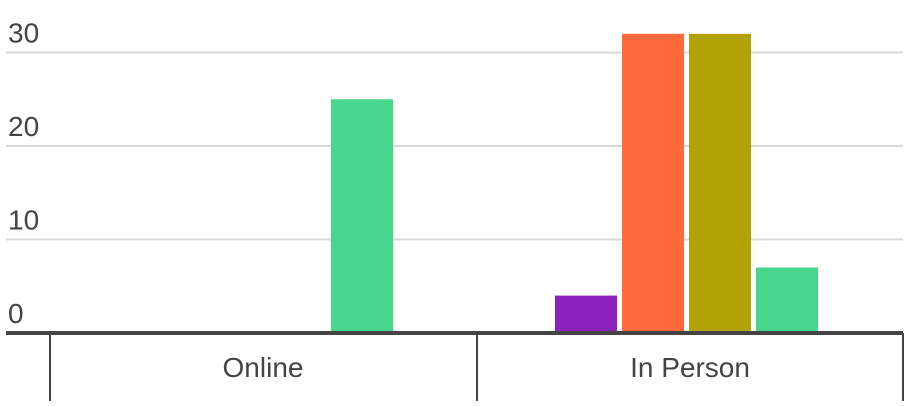 Image resolution: width=907 pixels, height=406 pixels. What do you see at coordinates (23, 33) in the screenshot?
I see `y-tick-label: 30` at bounding box center [23, 33].